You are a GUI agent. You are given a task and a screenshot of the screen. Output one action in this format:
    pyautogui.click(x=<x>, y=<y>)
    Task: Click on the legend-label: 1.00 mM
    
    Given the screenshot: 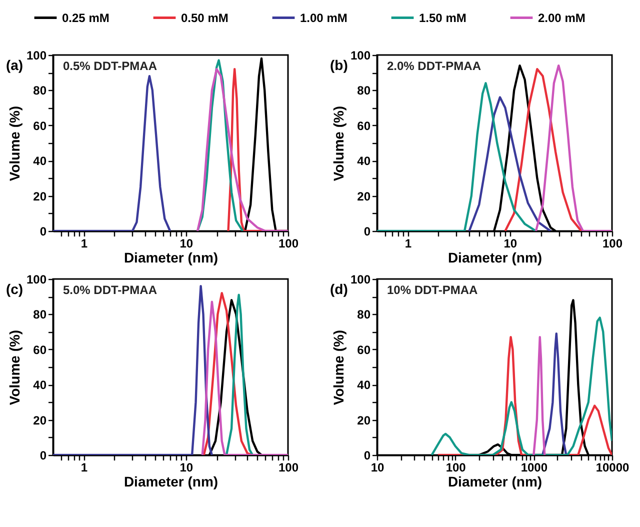 What is the action you would take?
    pyautogui.click(x=324, y=17)
    